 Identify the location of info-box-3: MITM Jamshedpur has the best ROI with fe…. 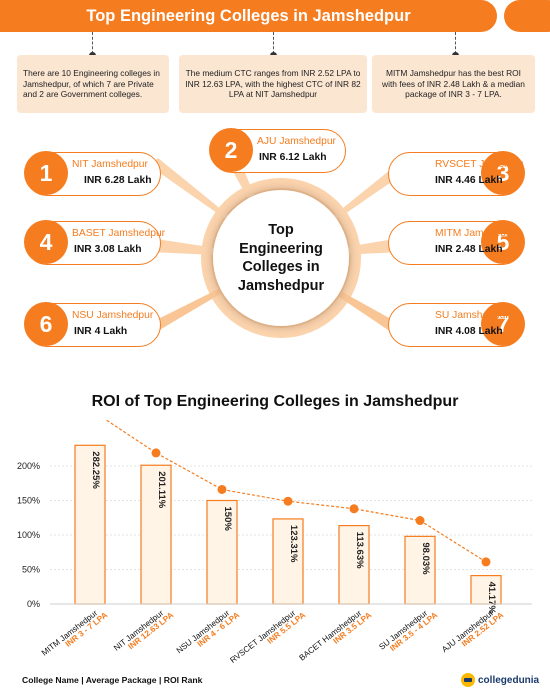
(453, 84).